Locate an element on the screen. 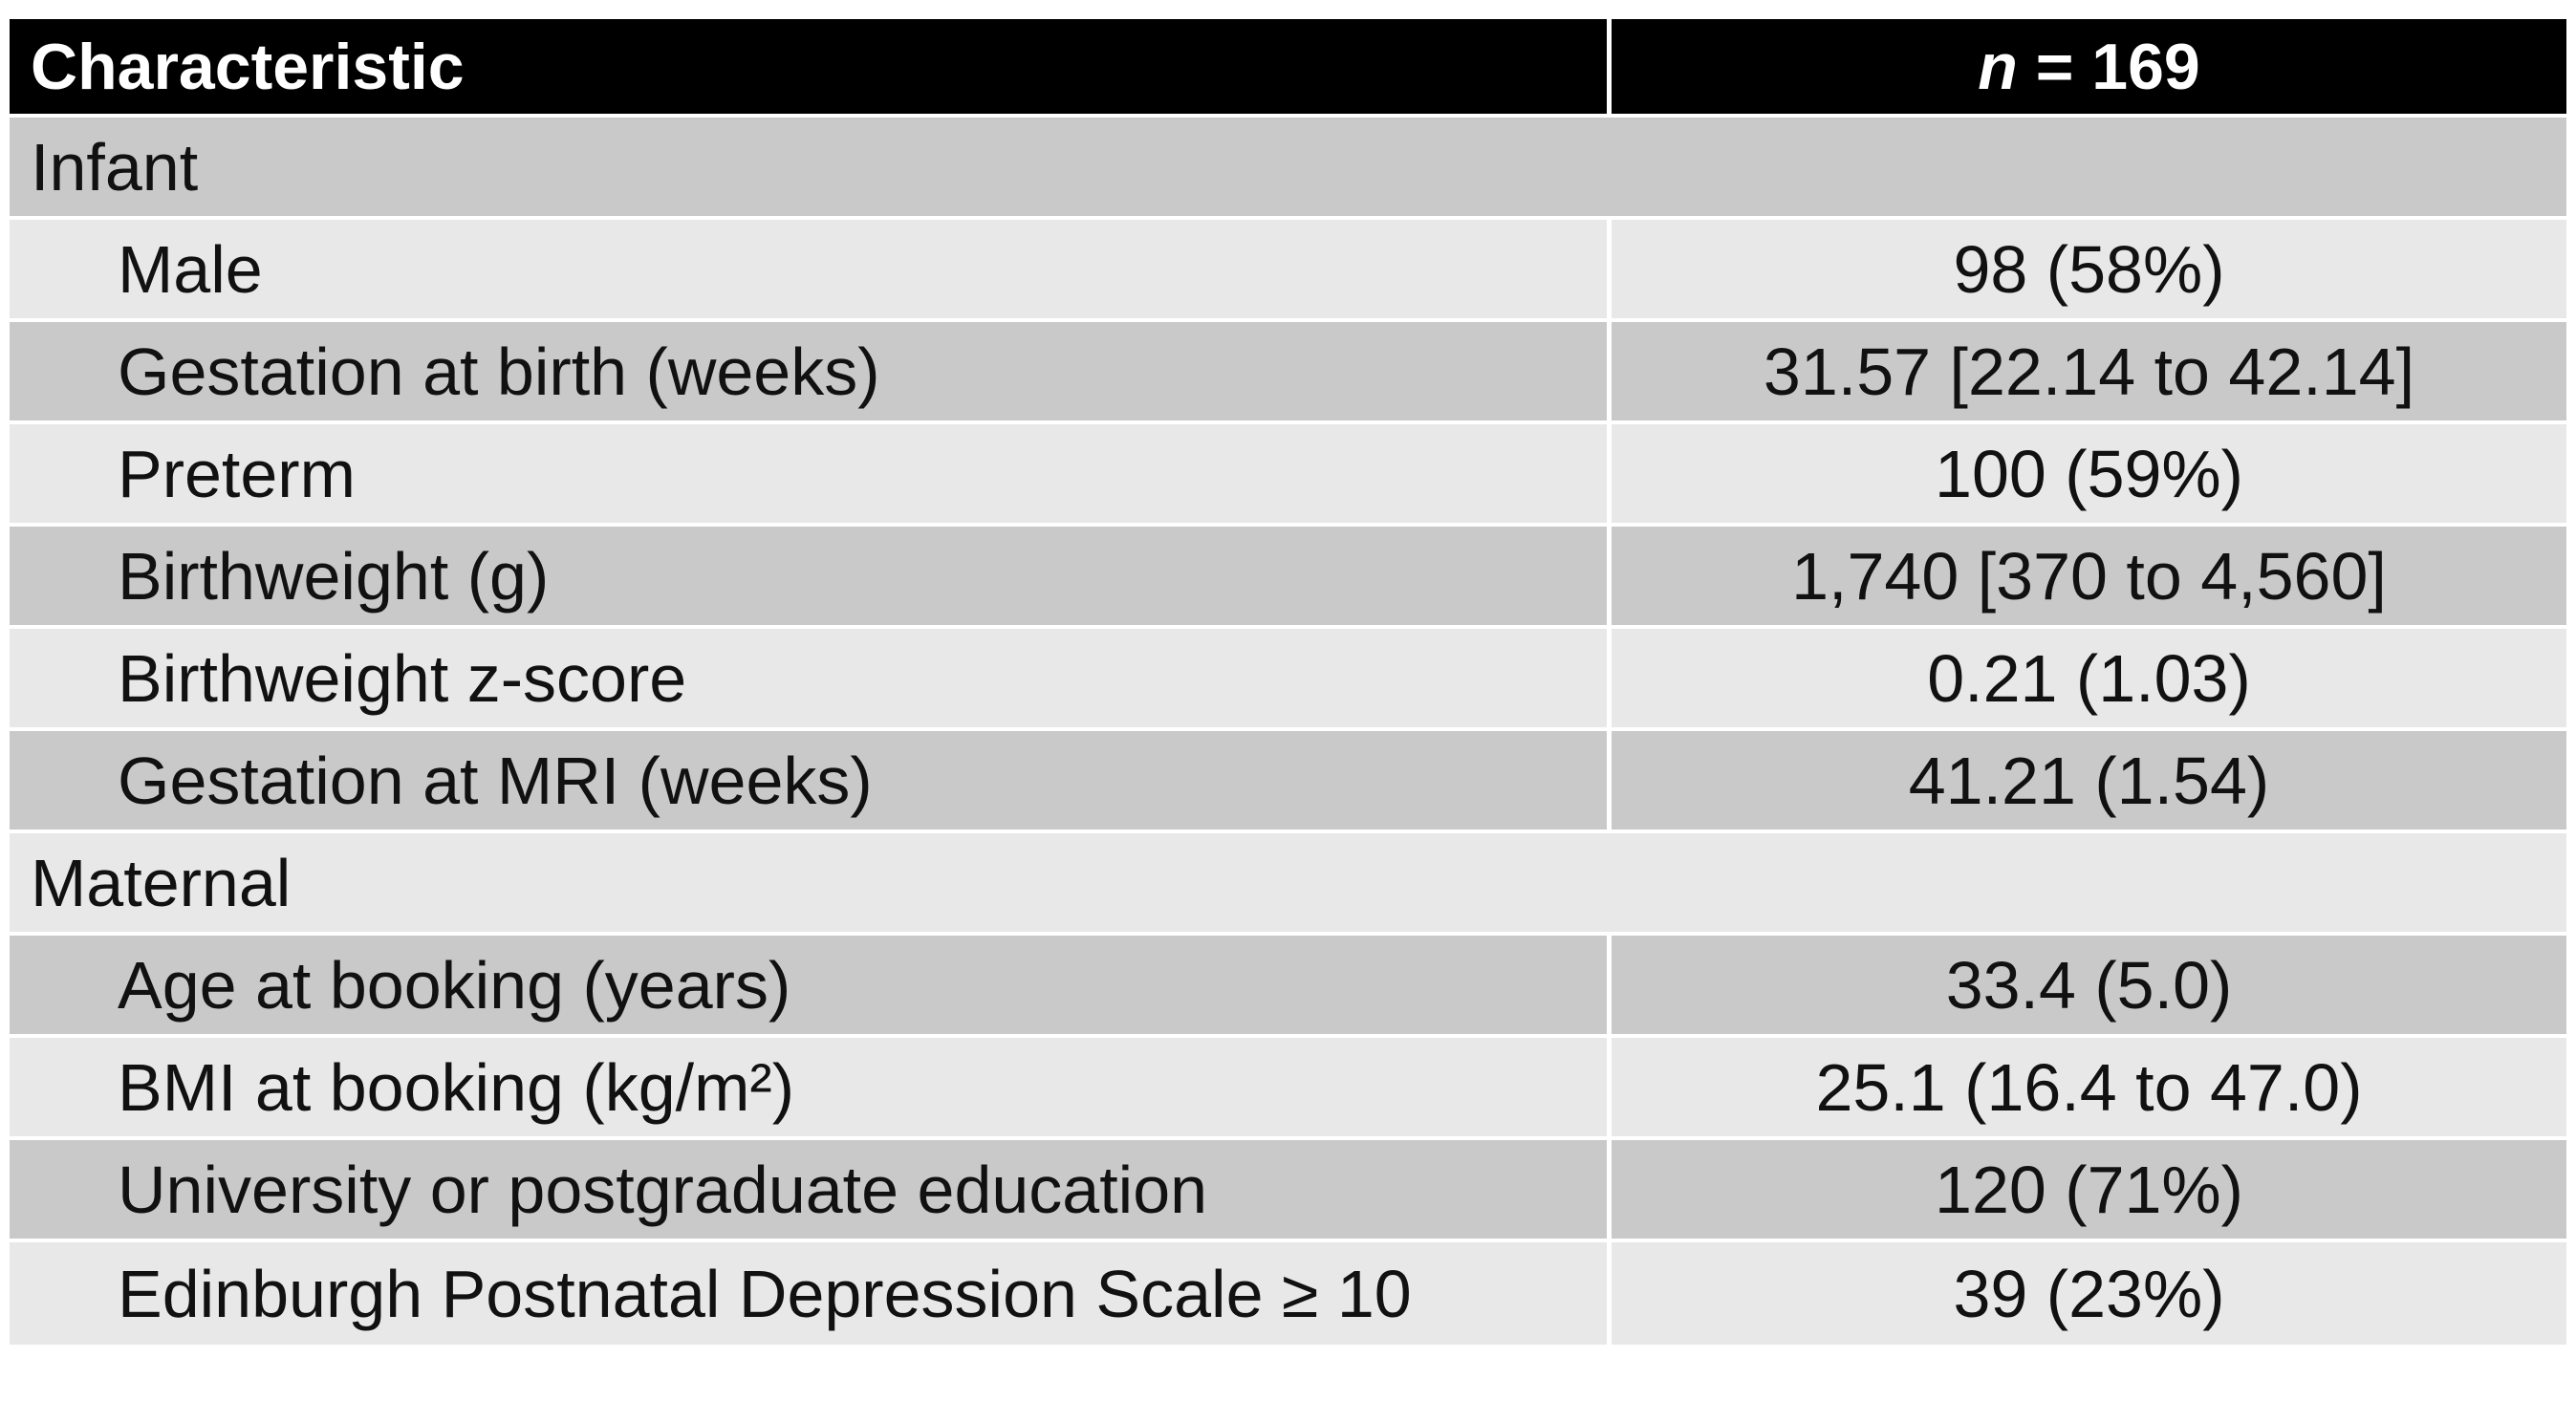  section-row-maternal: Maternal is located at coordinates (1288, 884).